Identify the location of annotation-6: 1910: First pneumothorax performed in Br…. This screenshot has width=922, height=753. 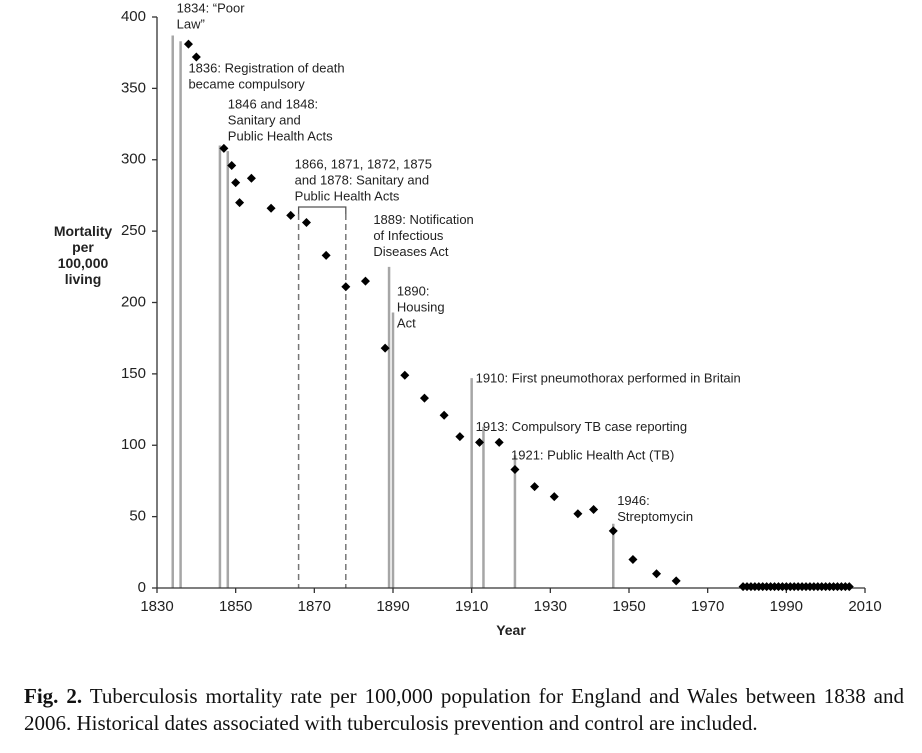
(608, 377).